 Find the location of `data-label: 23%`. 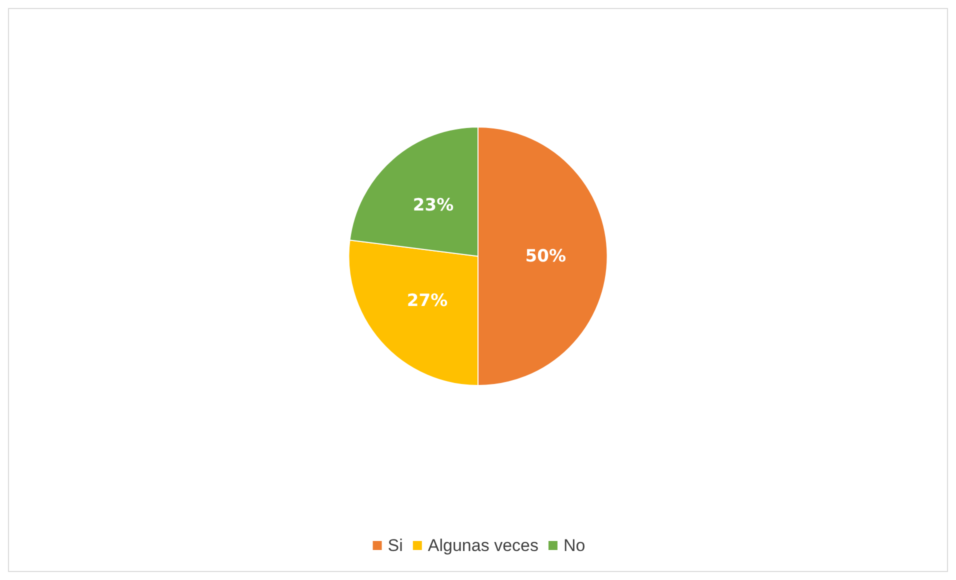

data-label: 23% is located at coordinates (433, 206).